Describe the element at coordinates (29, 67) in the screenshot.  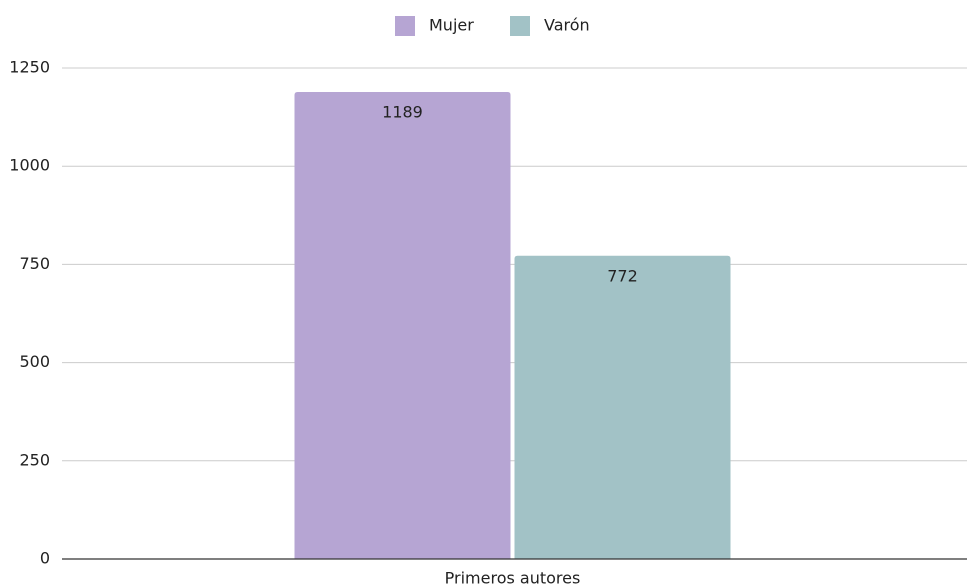
I see `y-tick-label: 1250` at that location.